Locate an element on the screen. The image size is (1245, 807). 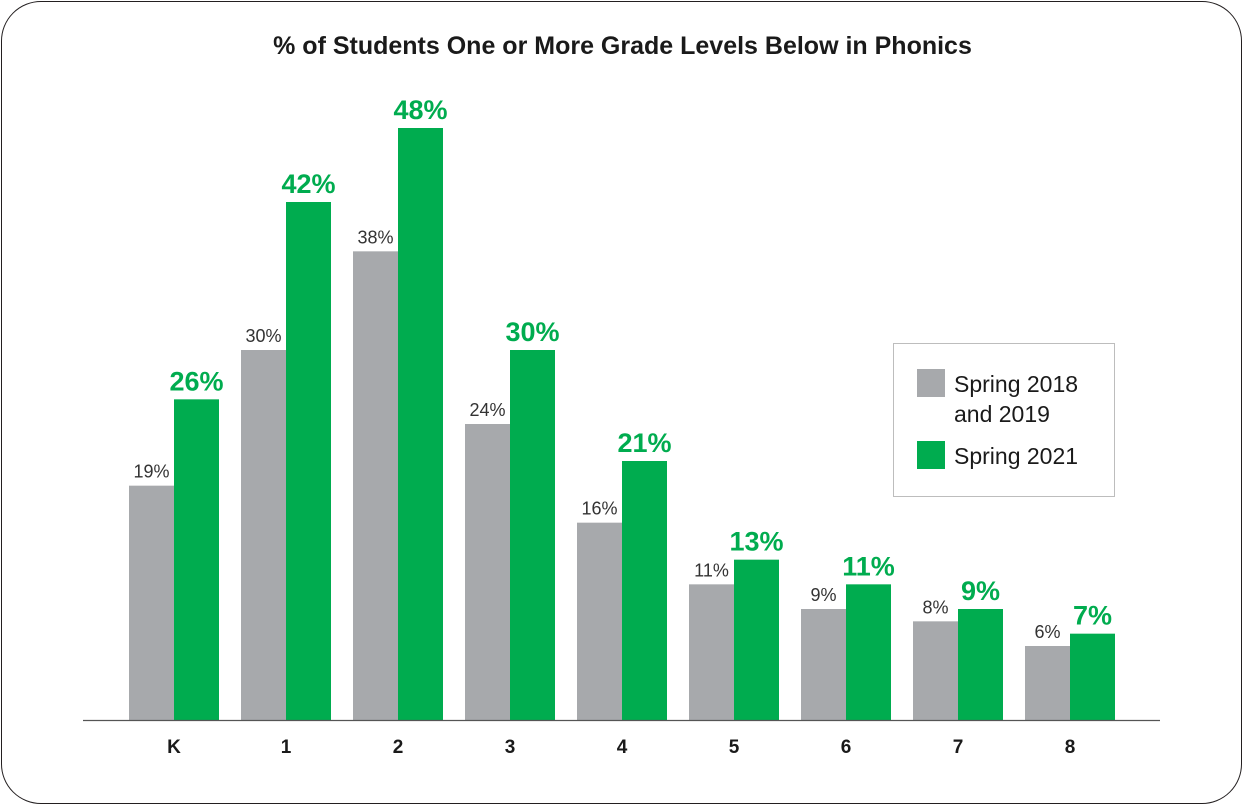
x-tick-label-2: 2 is located at coordinates (398, 747).